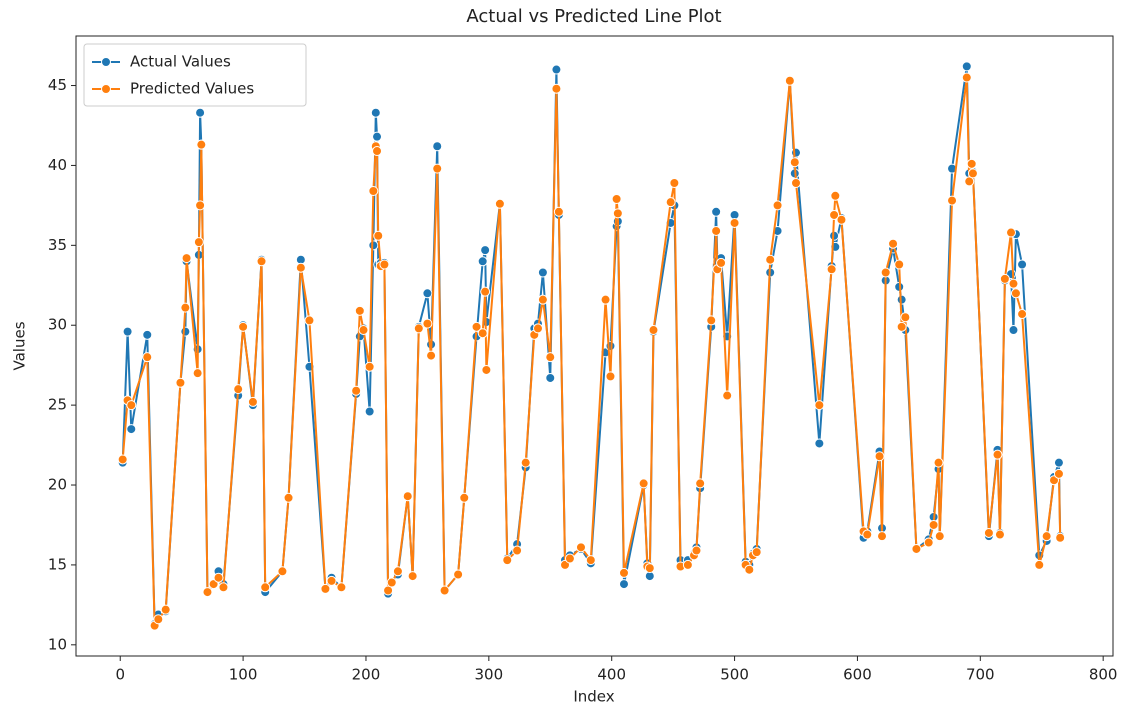 The width and height of the screenshot is (1128, 711). What do you see at coordinates (1103, 675) in the screenshot?
I see `x-tick-label: 800` at bounding box center [1103, 675].